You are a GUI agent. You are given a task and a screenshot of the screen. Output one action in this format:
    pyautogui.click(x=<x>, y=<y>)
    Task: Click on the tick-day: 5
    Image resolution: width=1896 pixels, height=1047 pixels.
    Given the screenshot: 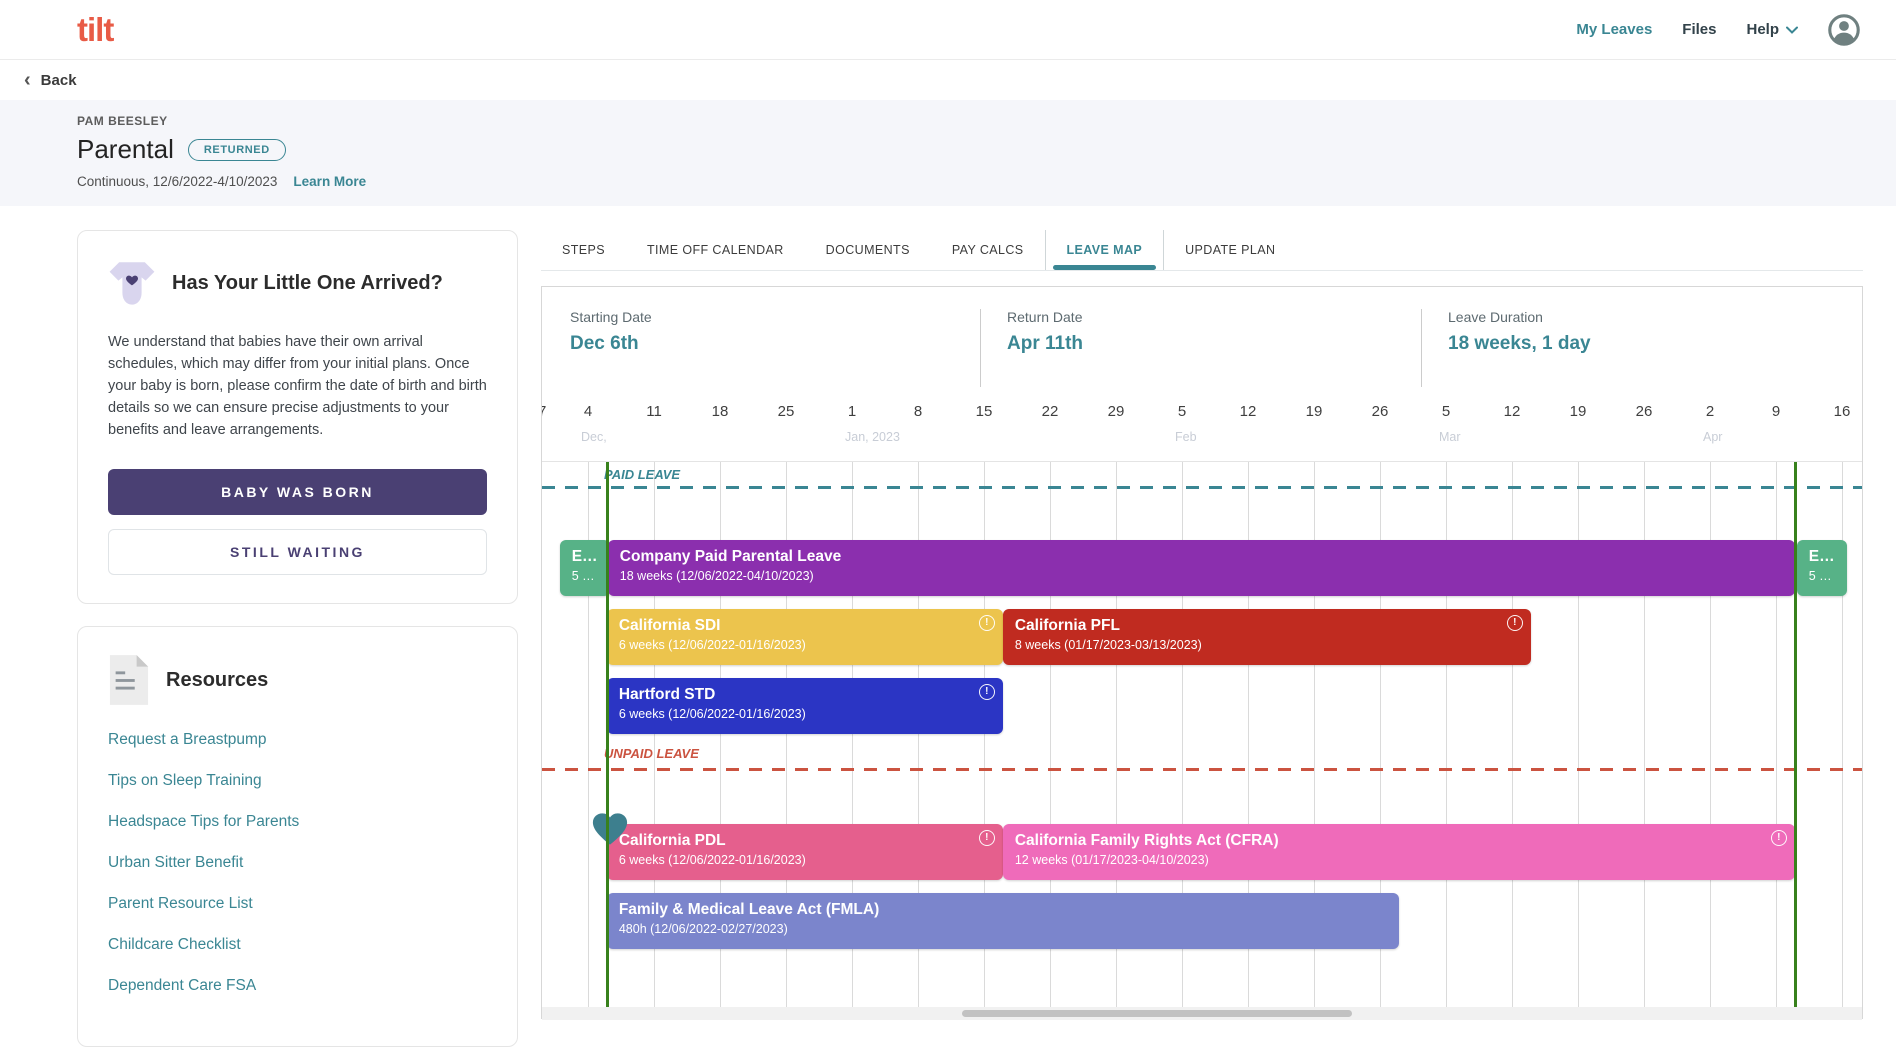 What is the action you would take?
    pyautogui.click(x=1446, y=411)
    